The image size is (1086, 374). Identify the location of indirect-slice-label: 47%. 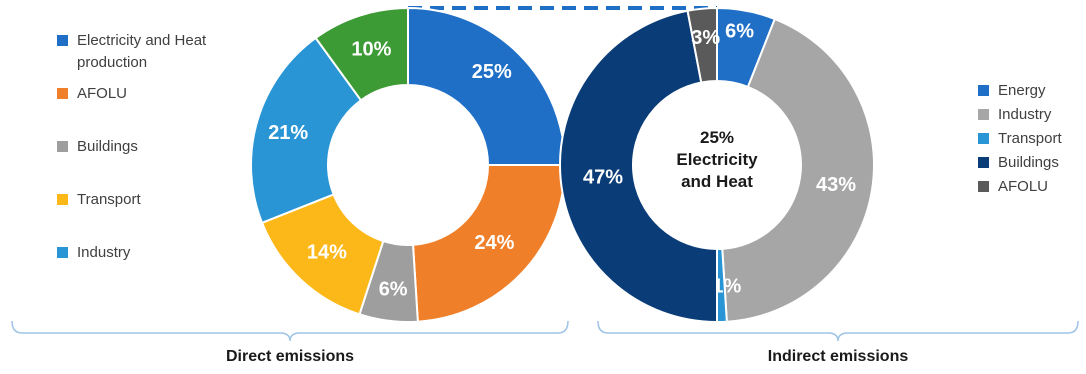
(603, 177).